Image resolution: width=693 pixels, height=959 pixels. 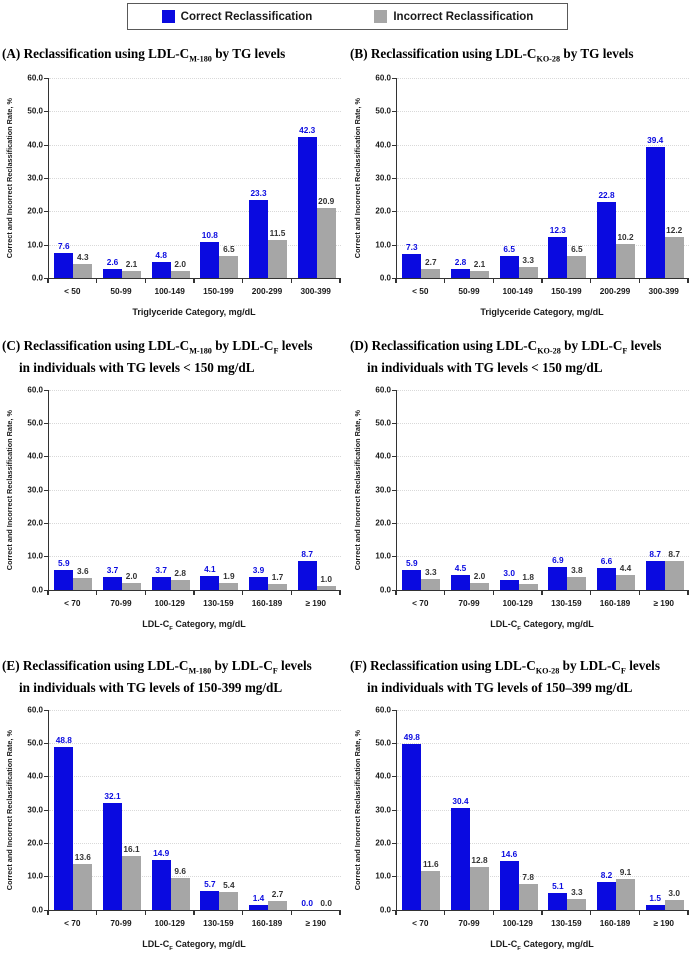 What do you see at coordinates (567, 810) in the screenshot?
I see `bar-group: 5.1 3.3` at bounding box center [567, 810].